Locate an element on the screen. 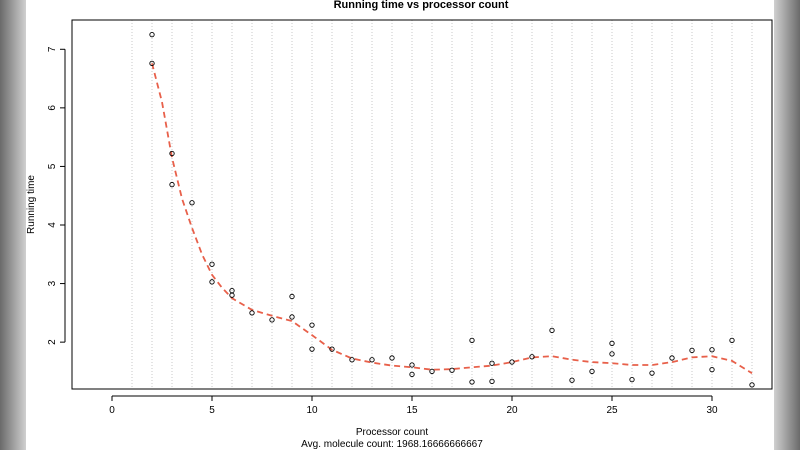 The image size is (800, 450). y-tick-label: 2 is located at coordinates (52, 342).